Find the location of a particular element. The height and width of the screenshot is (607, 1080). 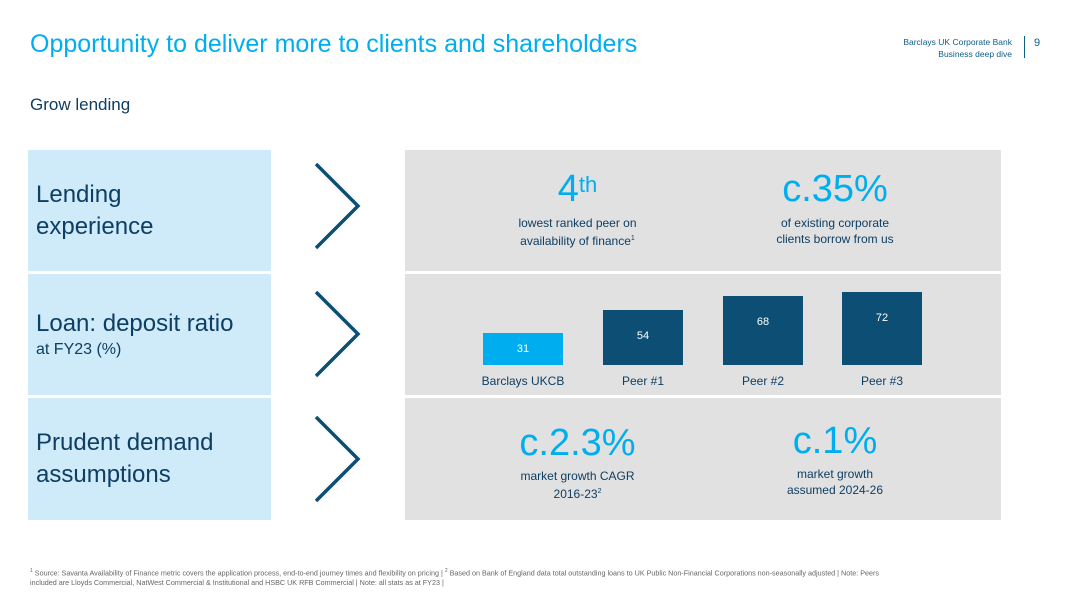

header-divider is located at coordinates (1024, 47).